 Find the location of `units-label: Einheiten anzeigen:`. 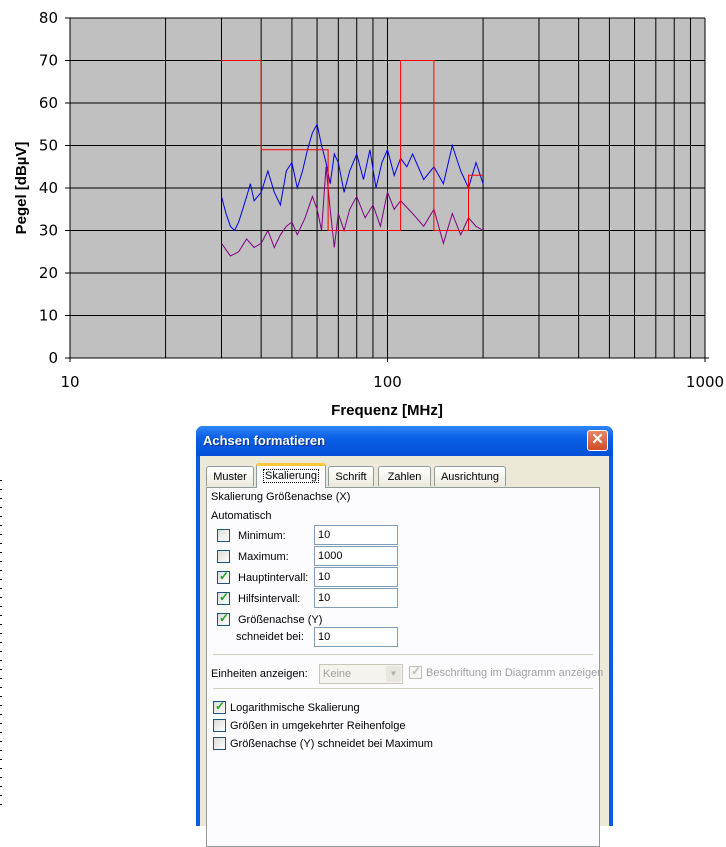

units-label: Einheiten anzeigen: is located at coordinates (259, 674).